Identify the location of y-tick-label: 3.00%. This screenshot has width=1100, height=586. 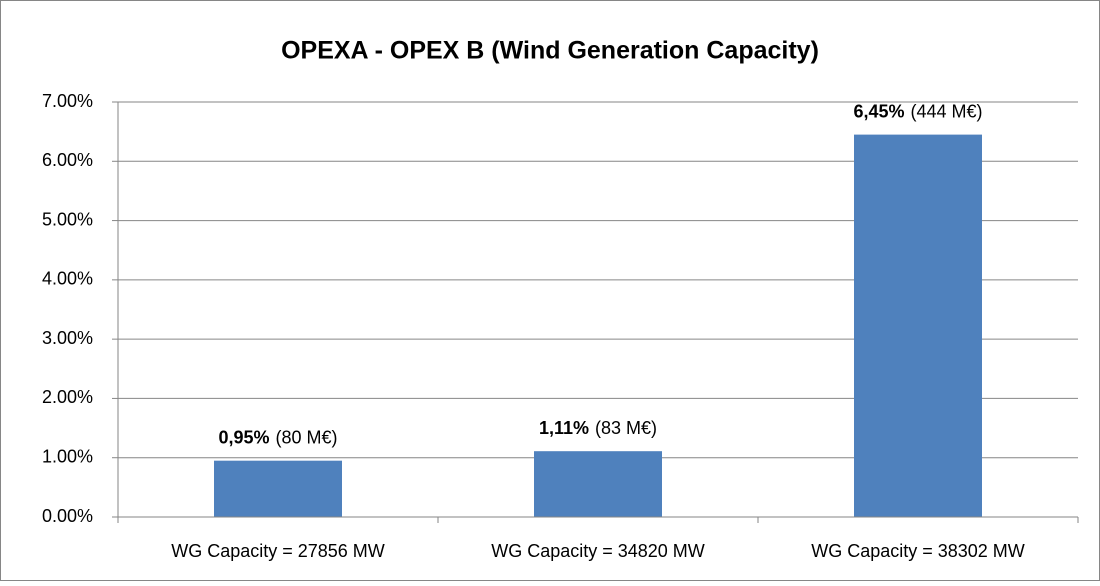
(67, 338).